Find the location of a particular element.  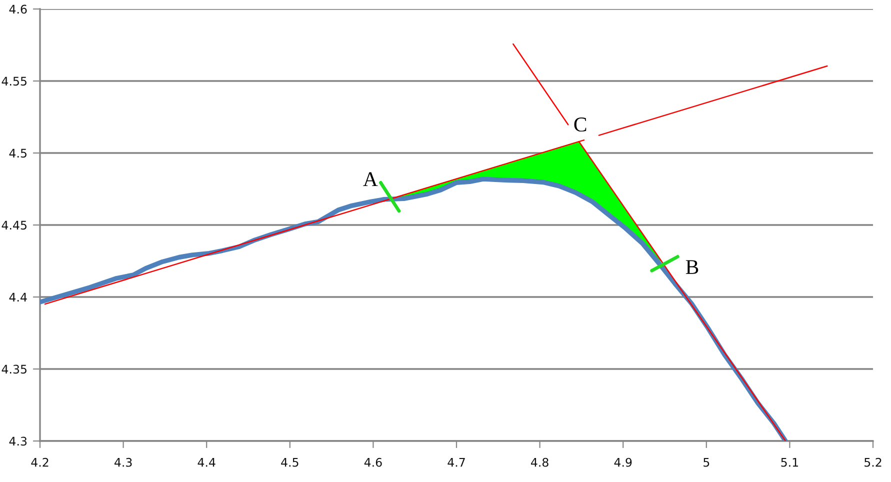

x-tick-label: 4.9 is located at coordinates (623, 462).